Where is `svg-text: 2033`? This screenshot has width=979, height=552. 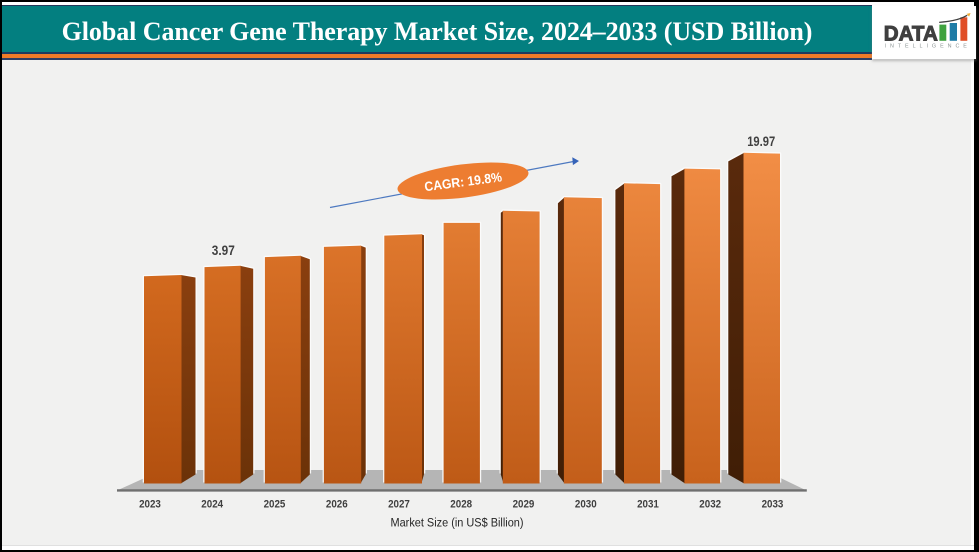
svg-text: 2033 is located at coordinates (773, 504).